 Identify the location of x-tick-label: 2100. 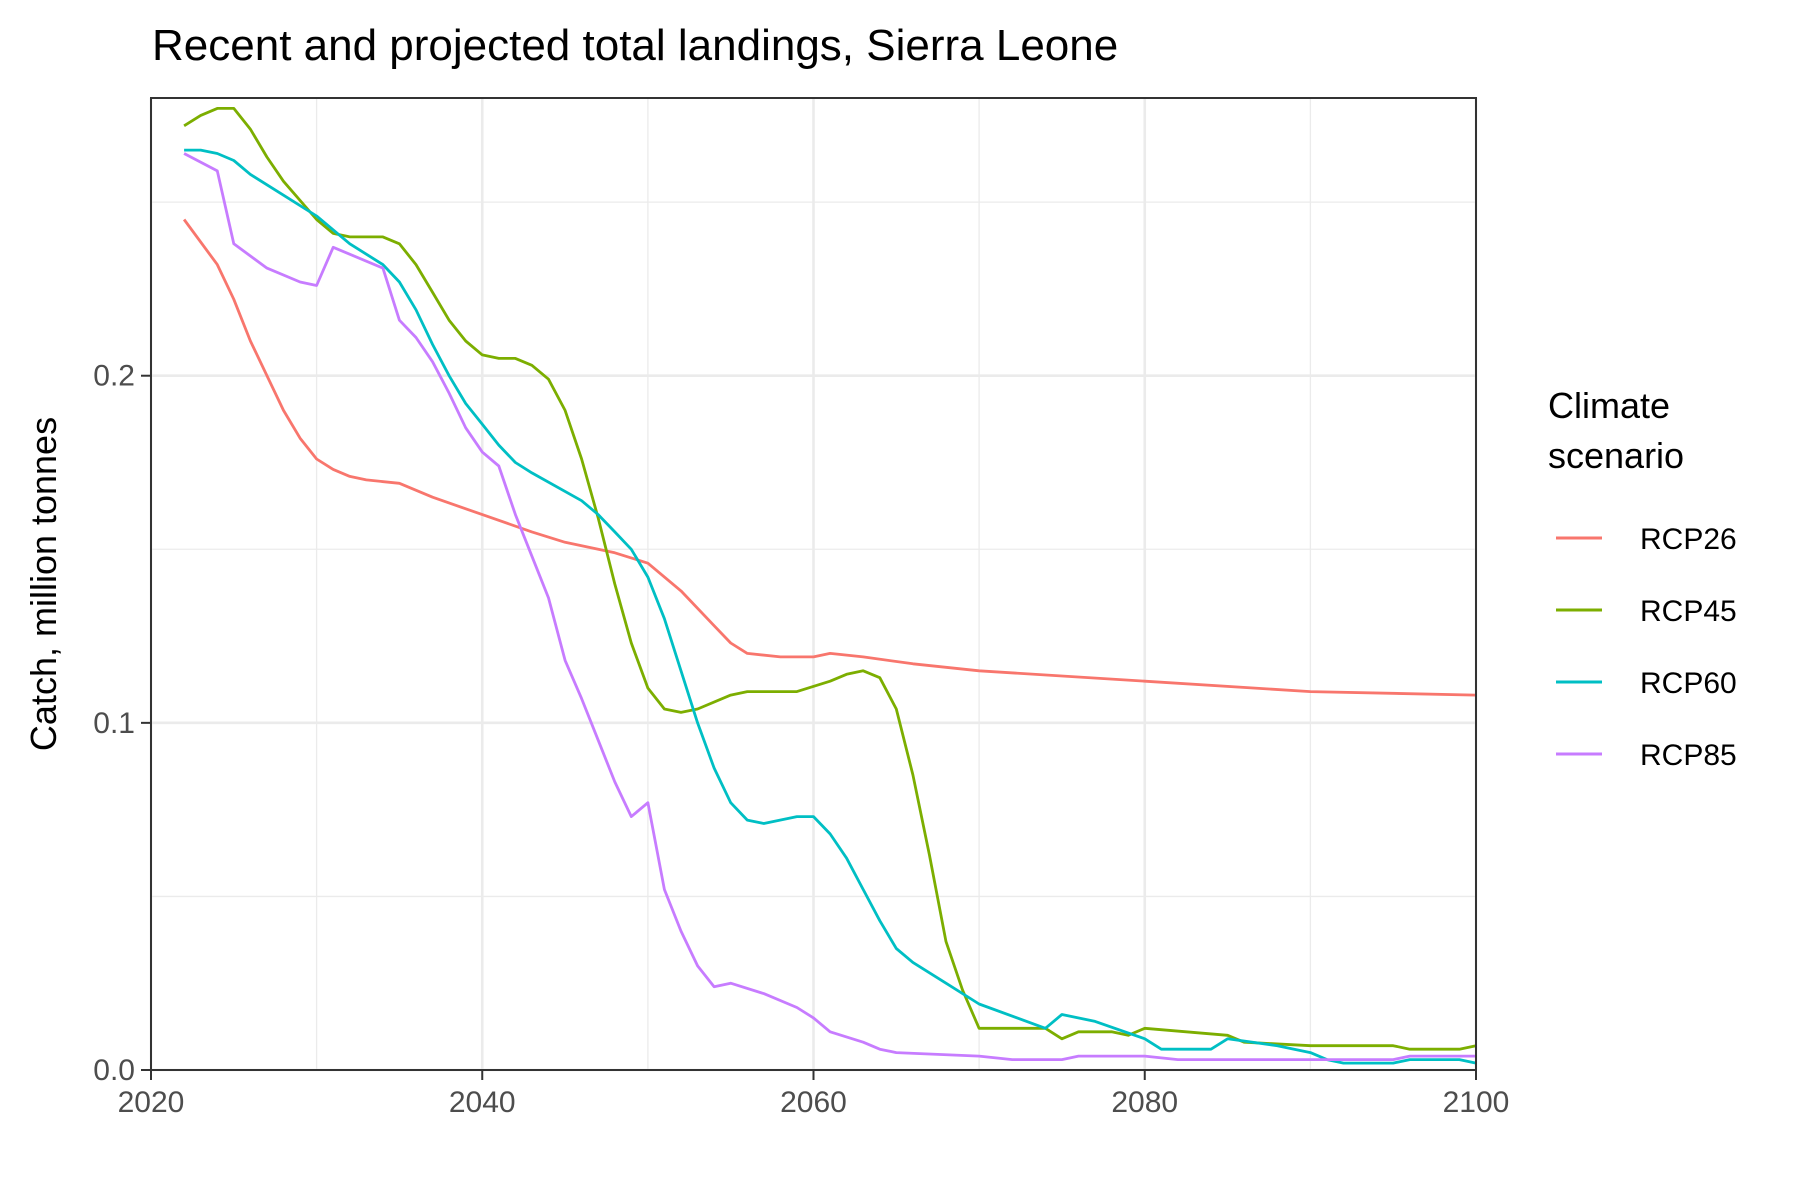
(1476, 1102).